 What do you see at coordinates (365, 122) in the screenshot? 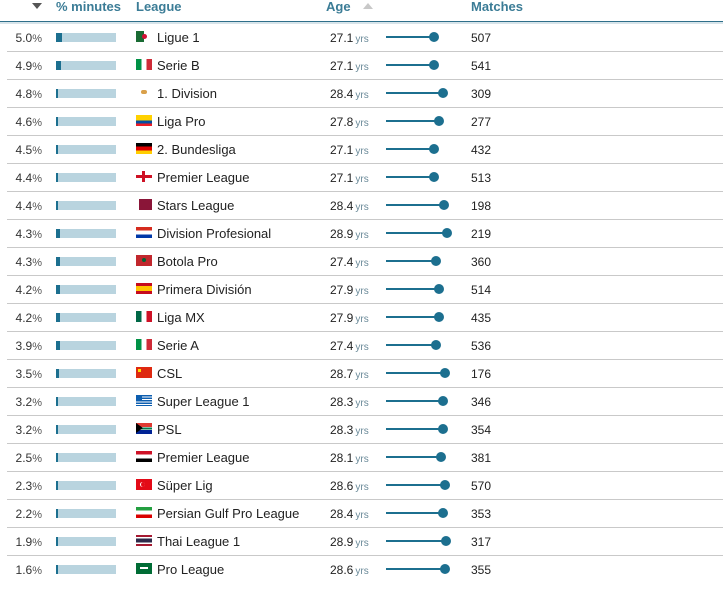
I see `table-row: 4.6% Liga Pro 27.8 yrs 277` at bounding box center [365, 122].